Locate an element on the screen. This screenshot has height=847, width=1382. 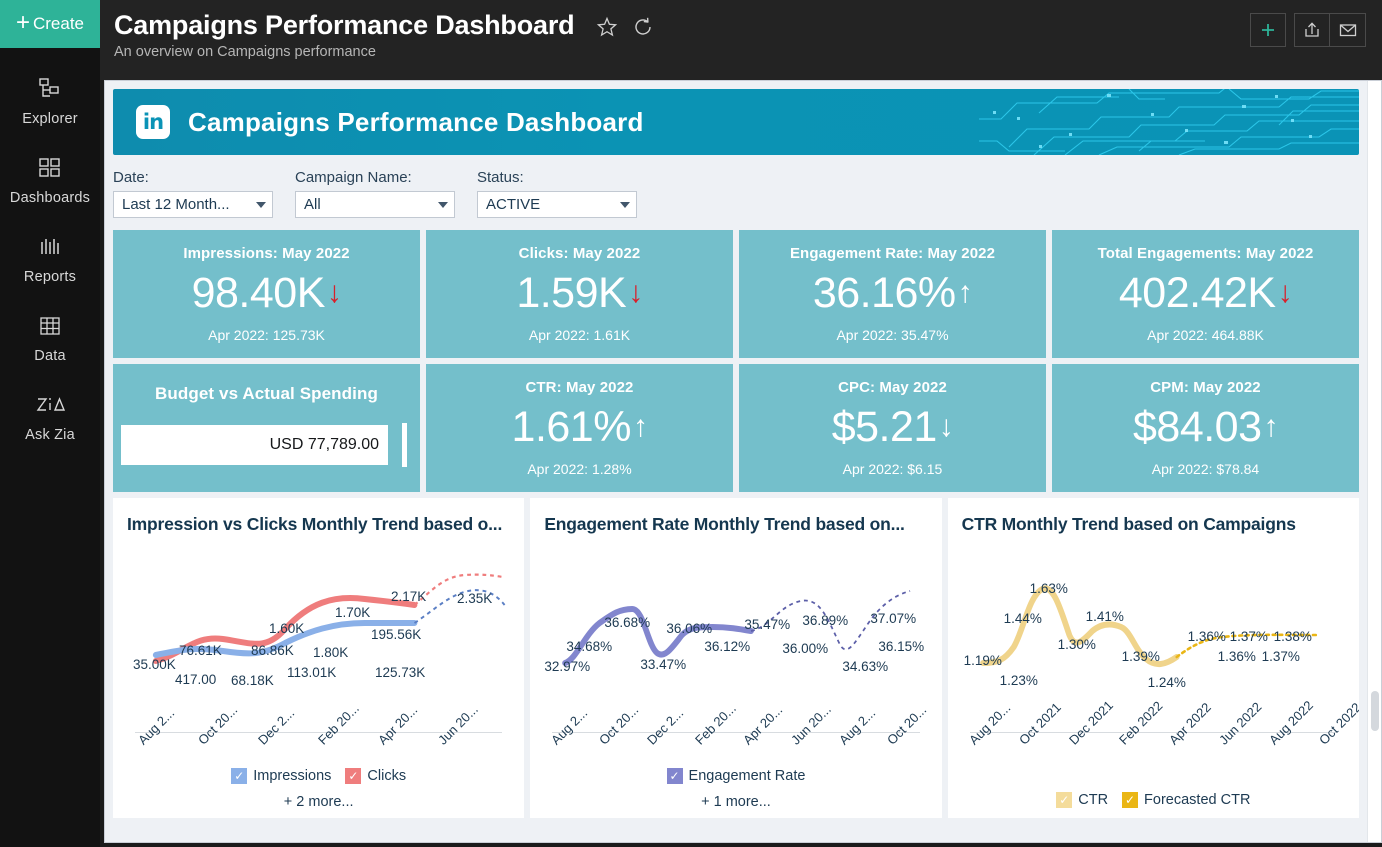
vertical-scrollbar is located at coordinates (1374, 461).